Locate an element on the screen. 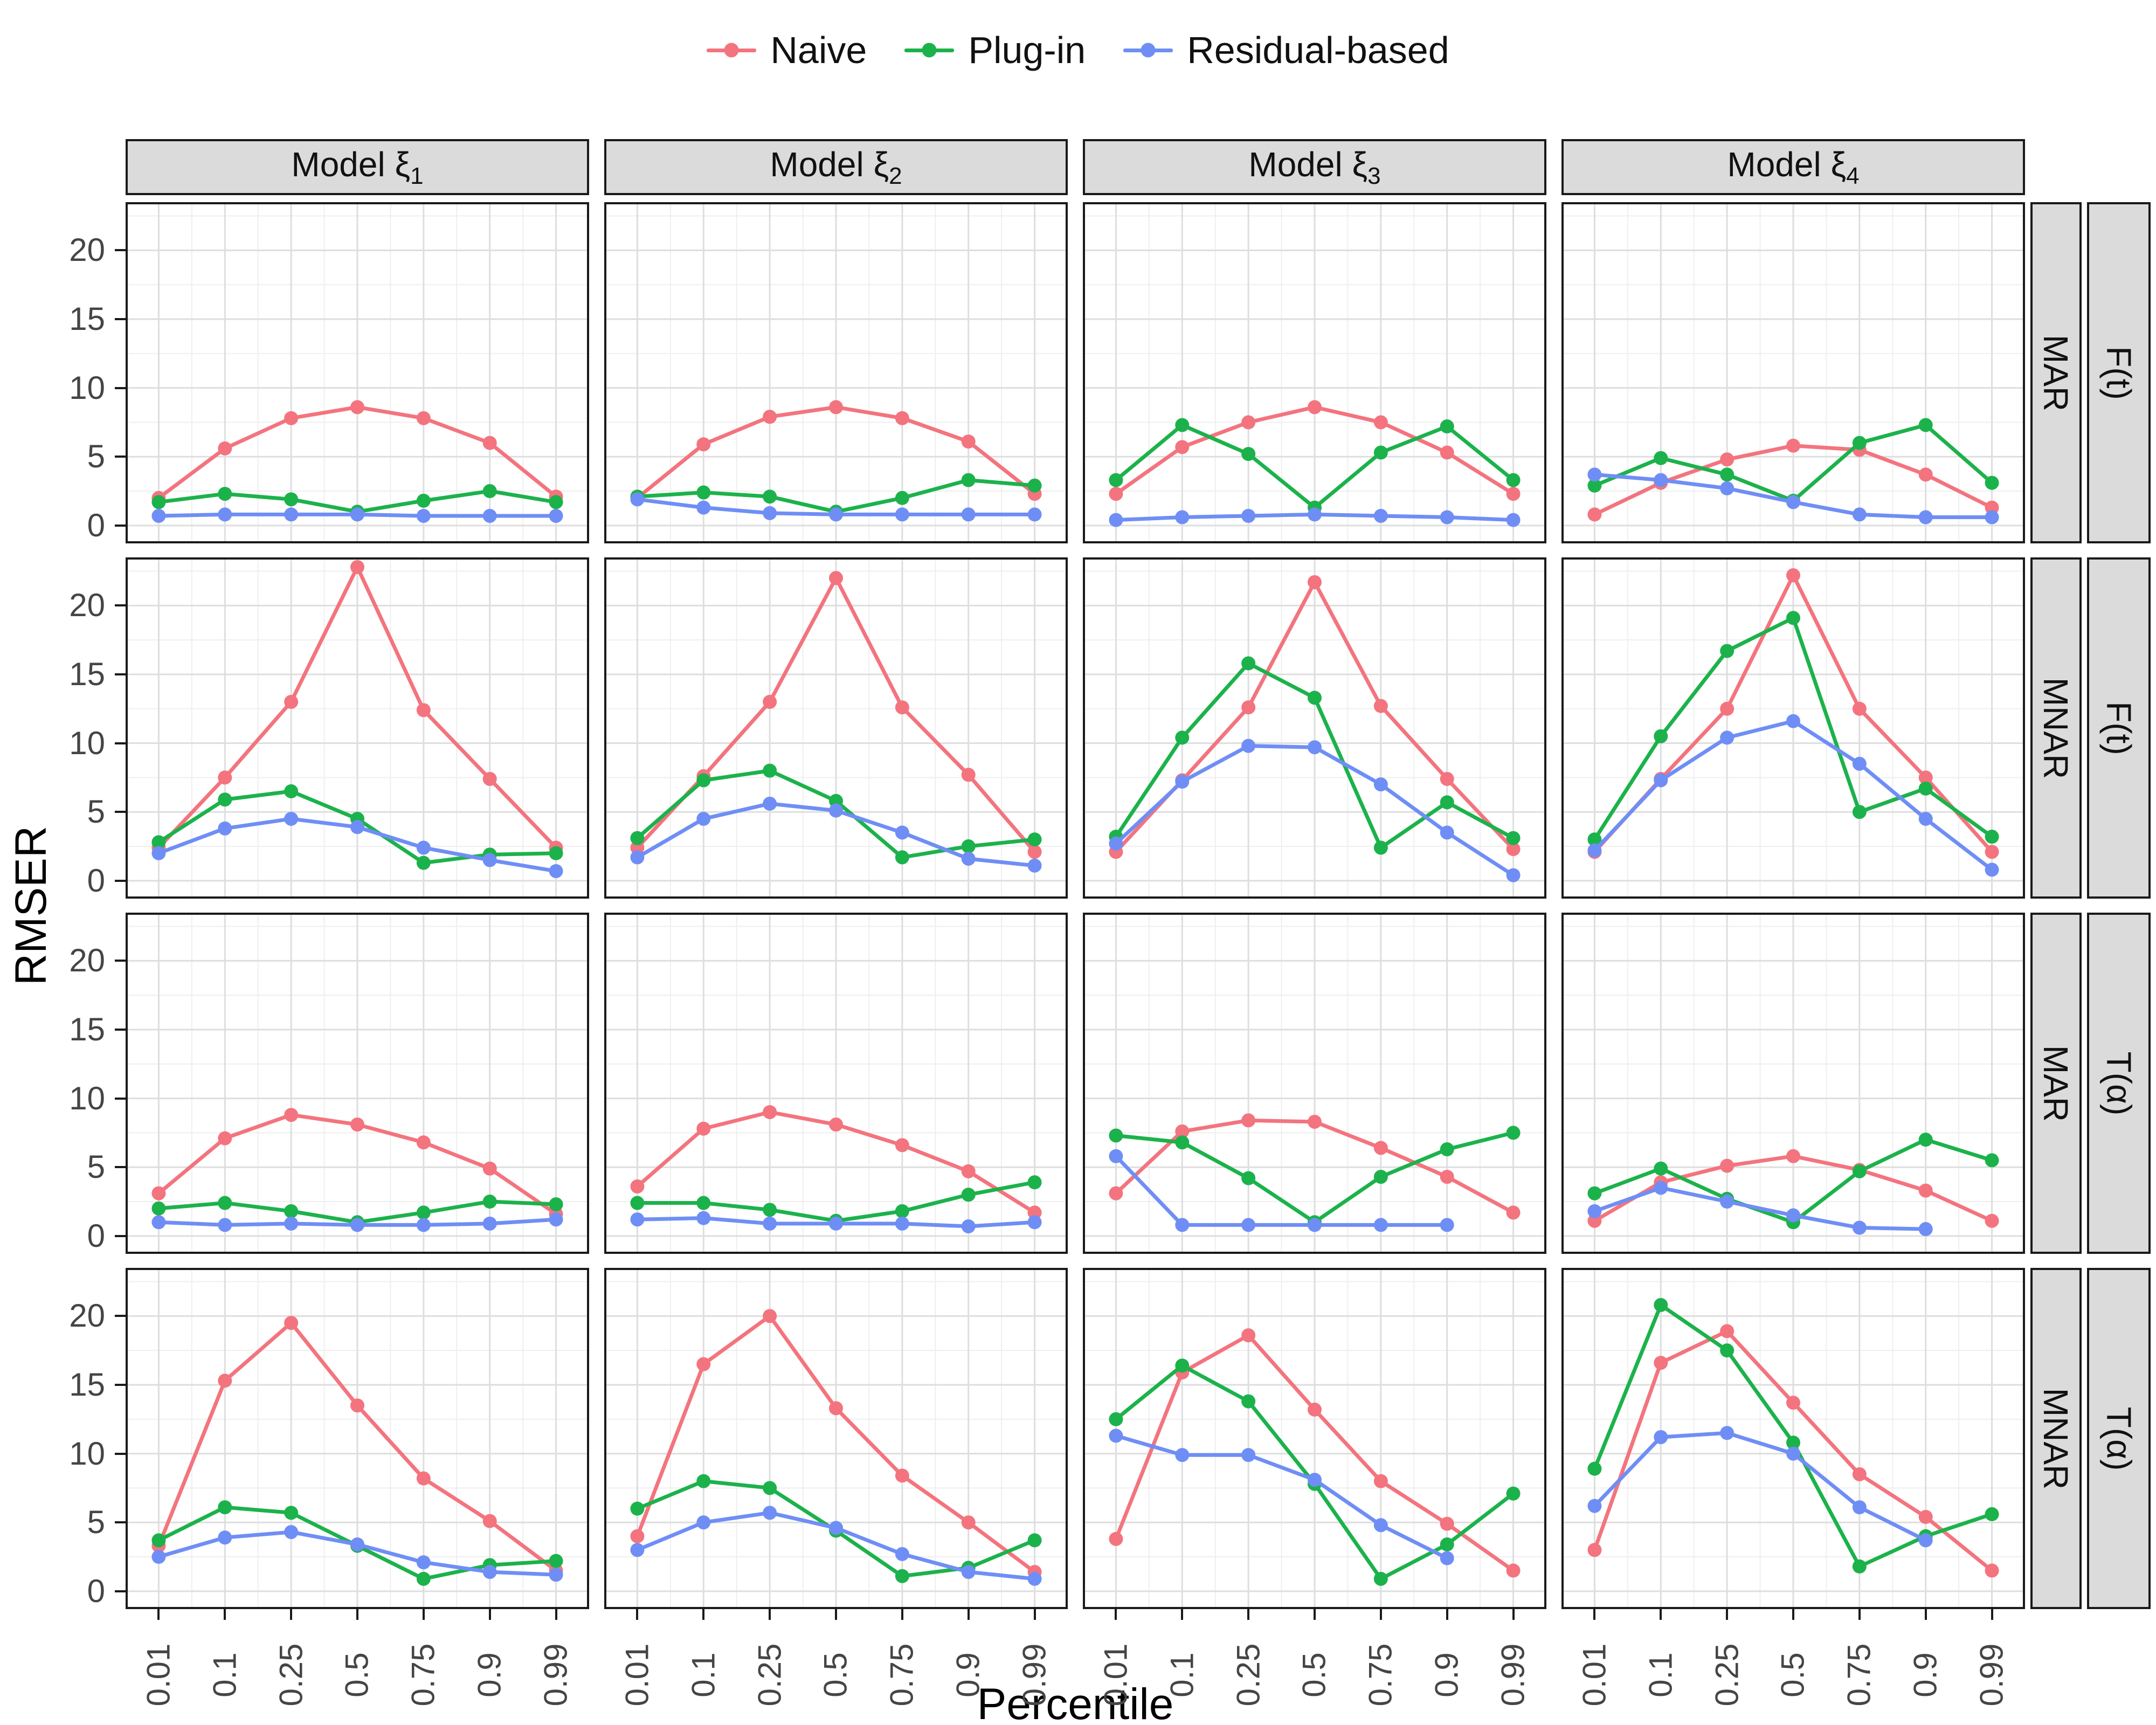  legend-label: Plug-in is located at coordinates (1027, 50).